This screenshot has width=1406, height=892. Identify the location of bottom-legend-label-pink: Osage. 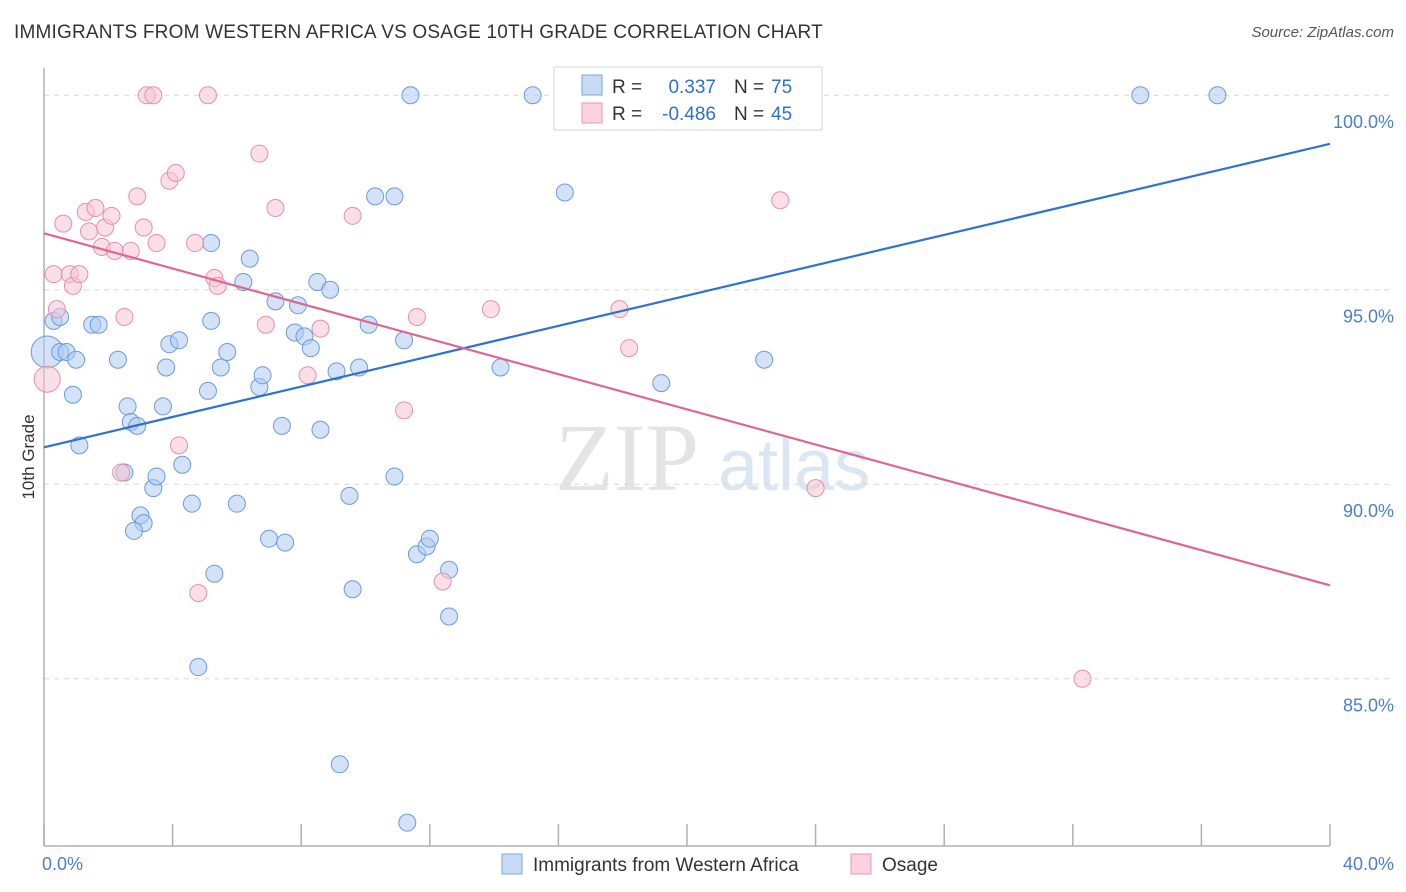
(910, 865).